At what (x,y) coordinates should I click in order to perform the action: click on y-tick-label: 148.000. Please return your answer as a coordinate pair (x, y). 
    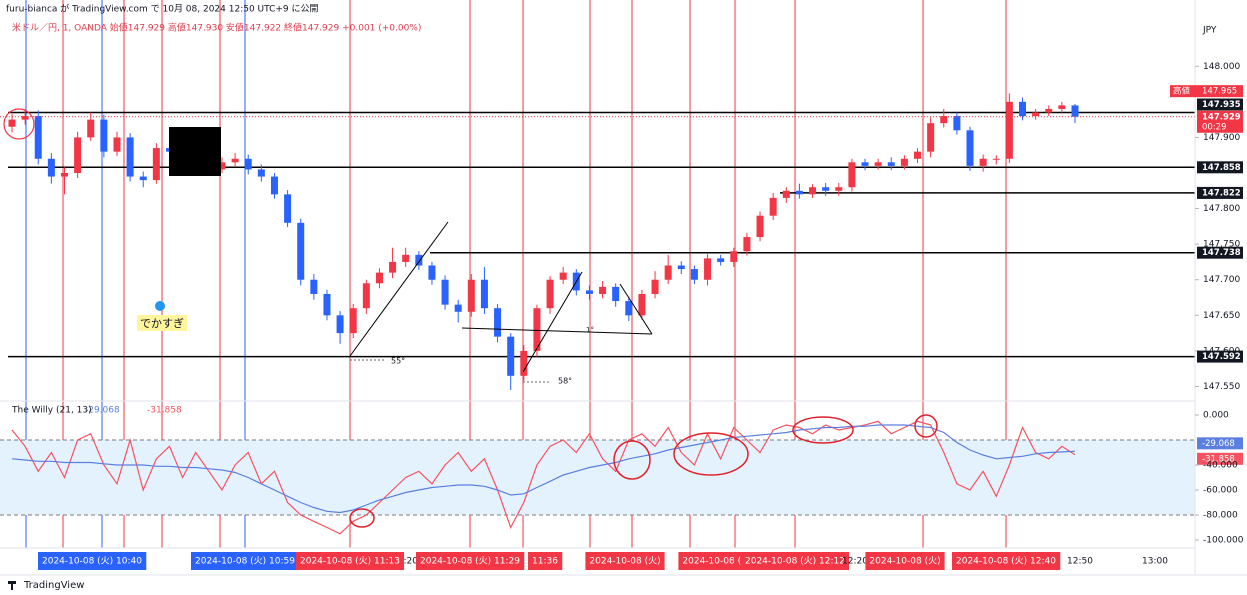
    Looking at the image, I should click on (1221, 67).